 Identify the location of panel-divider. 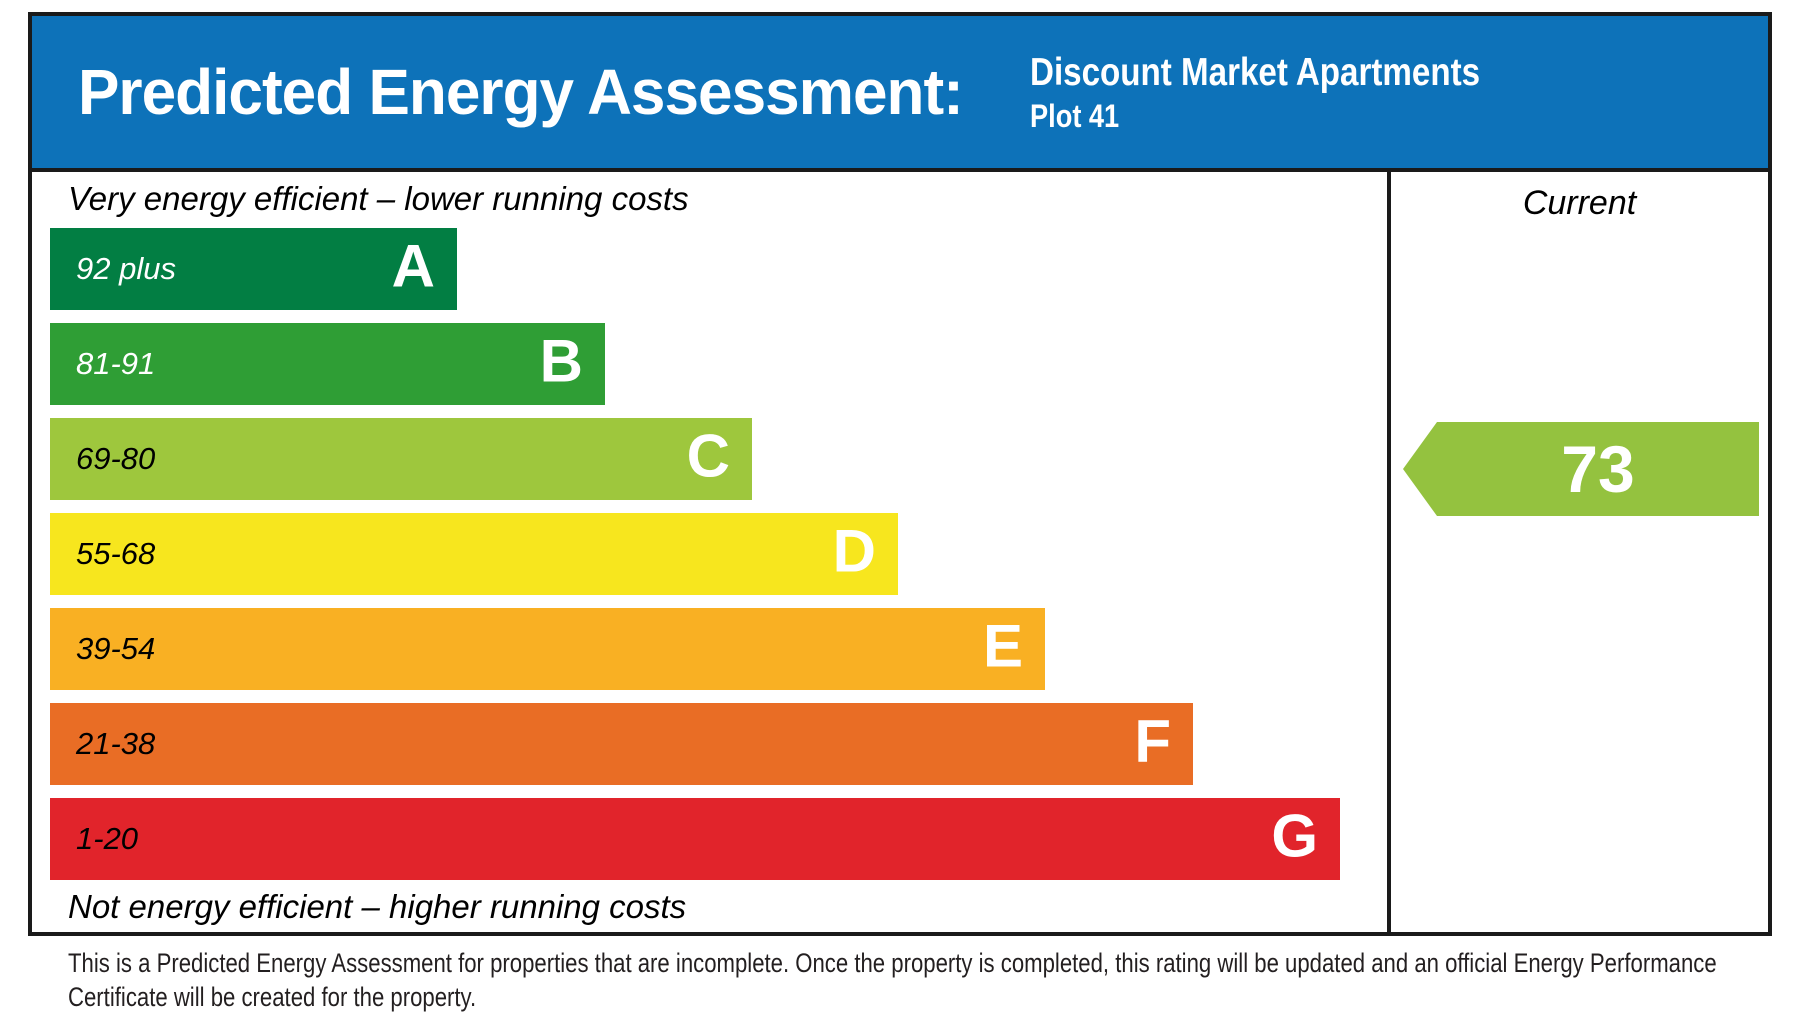
(1389, 552).